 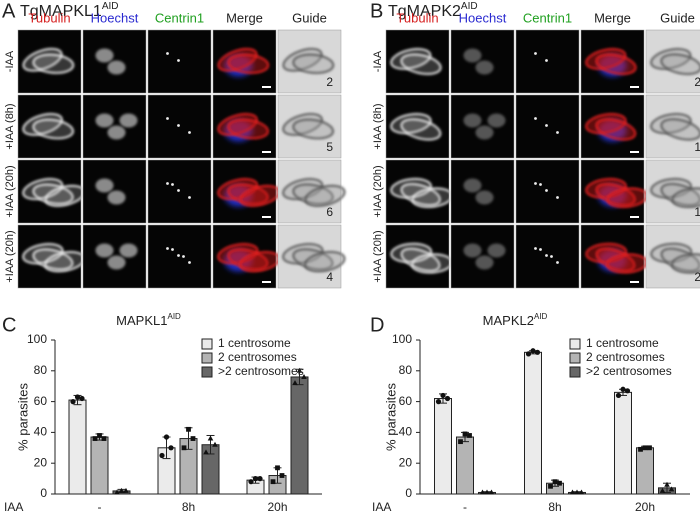 What do you see at coordinates (141, 320) in the screenshot?
I see `chart-title-main: MAPKL1` at bounding box center [141, 320].